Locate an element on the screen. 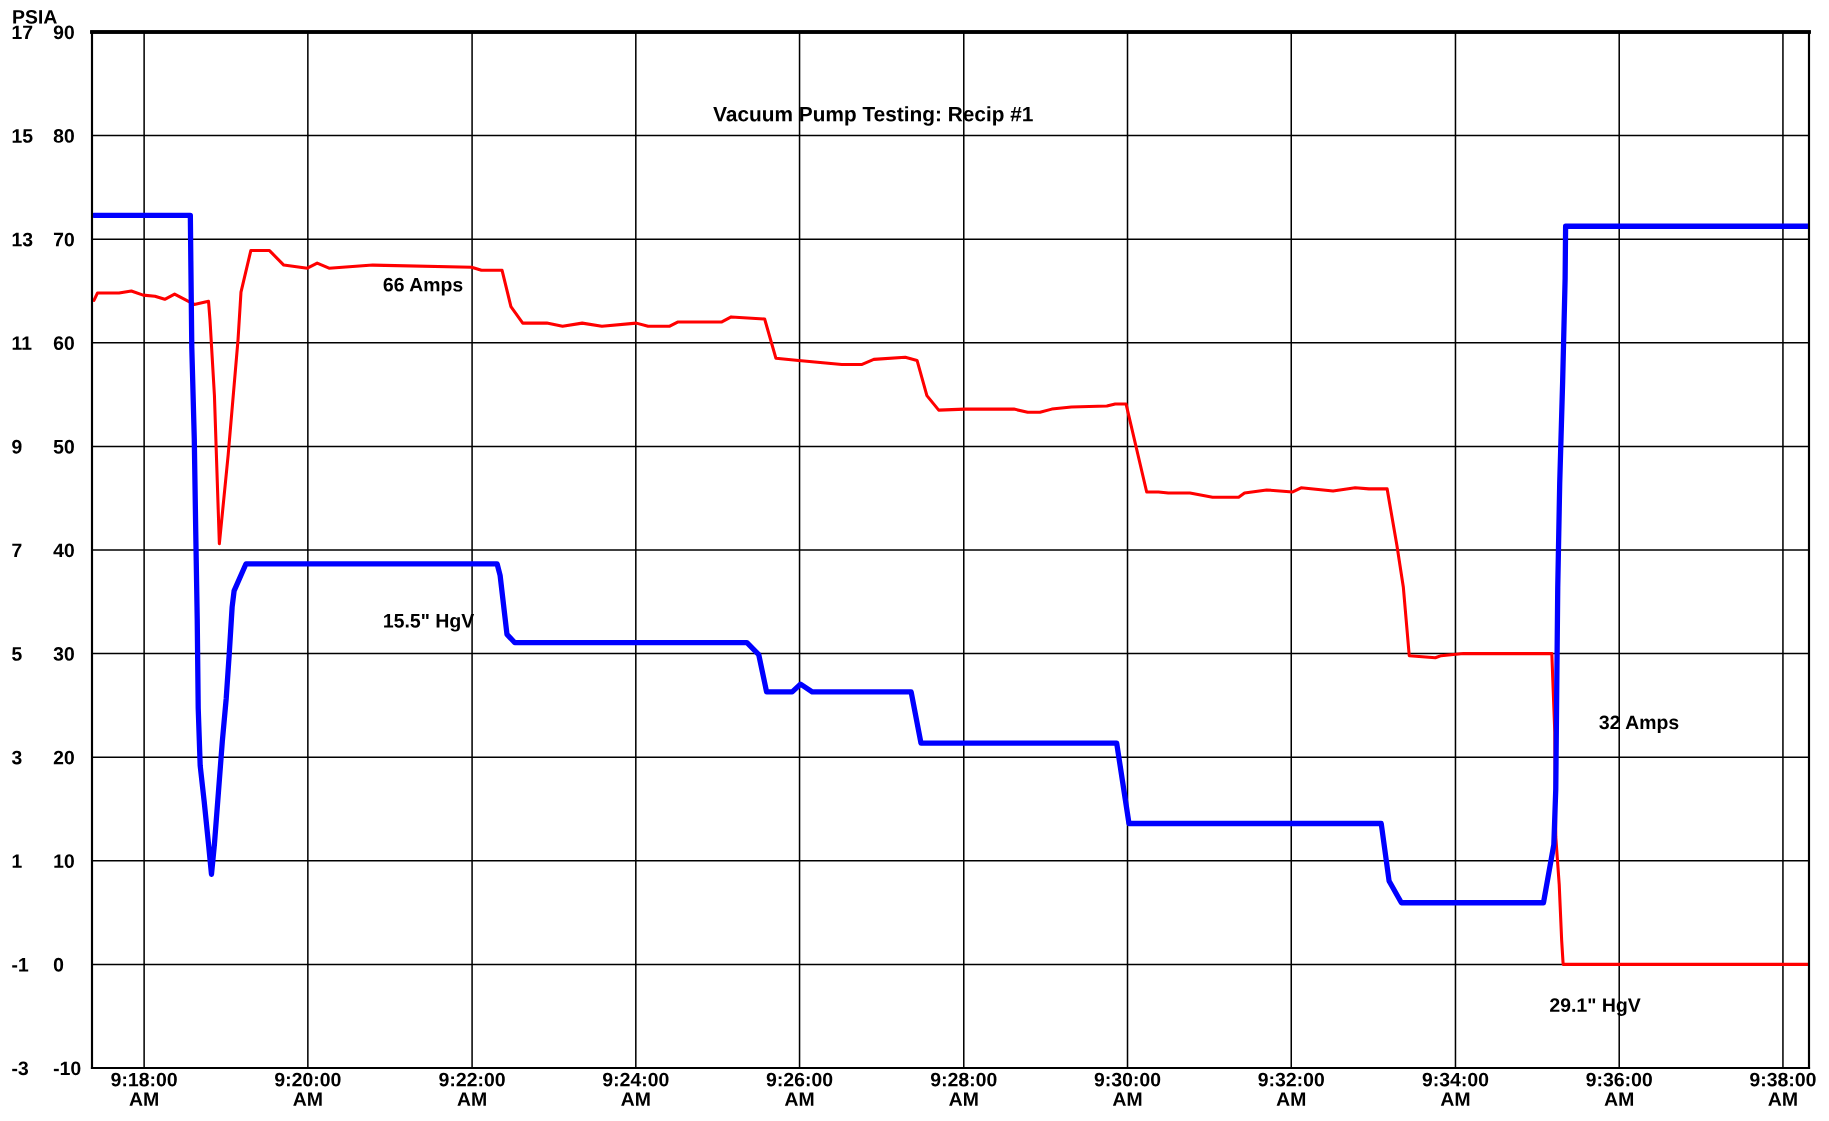  x-tick-label: 9:28:00 AM is located at coordinates (963, 1089).